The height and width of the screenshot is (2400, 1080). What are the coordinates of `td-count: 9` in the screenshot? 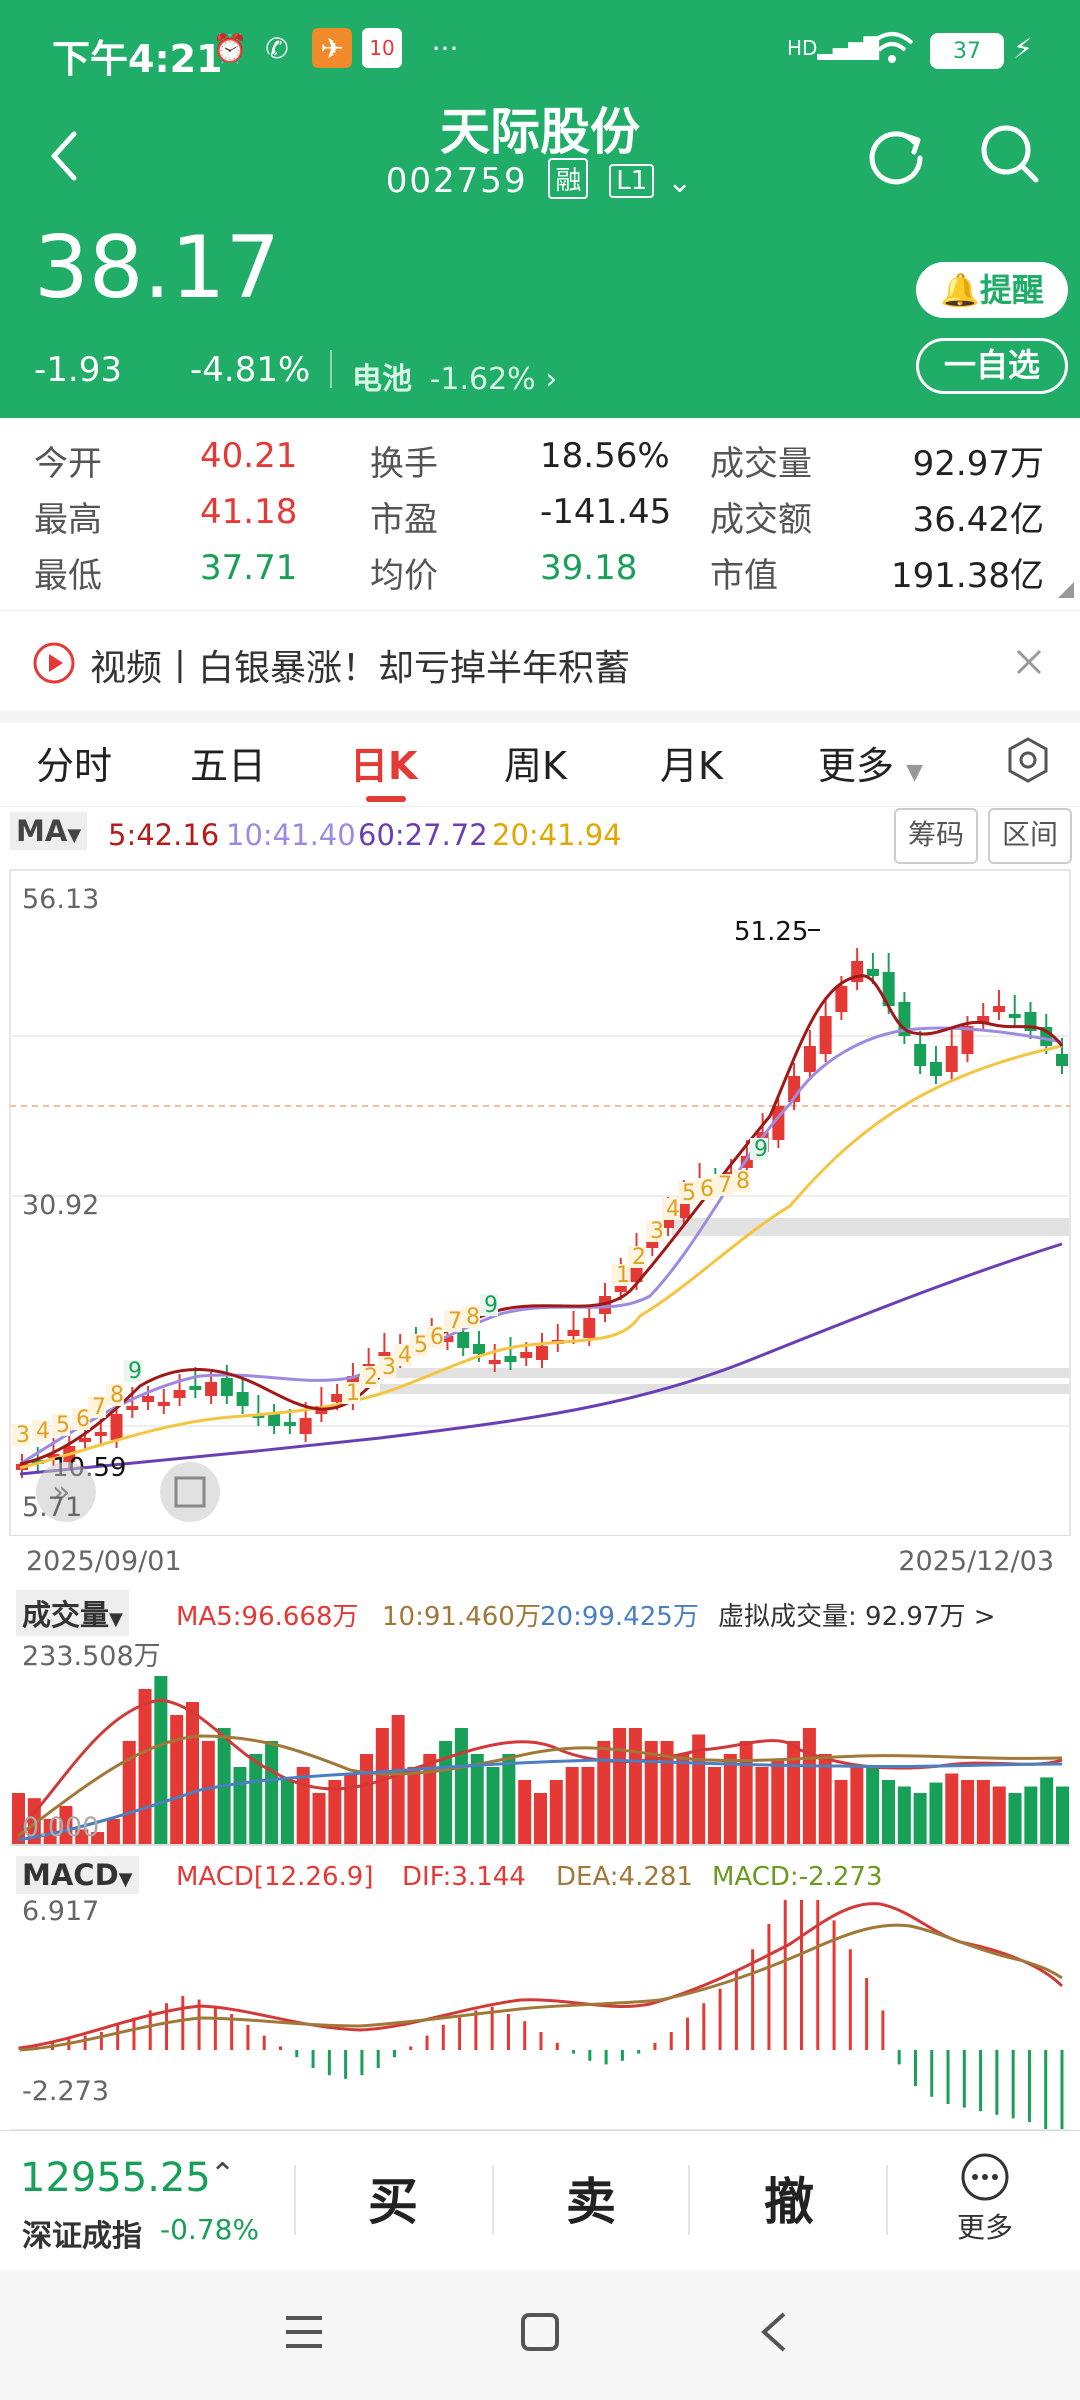 It's located at (761, 1149).